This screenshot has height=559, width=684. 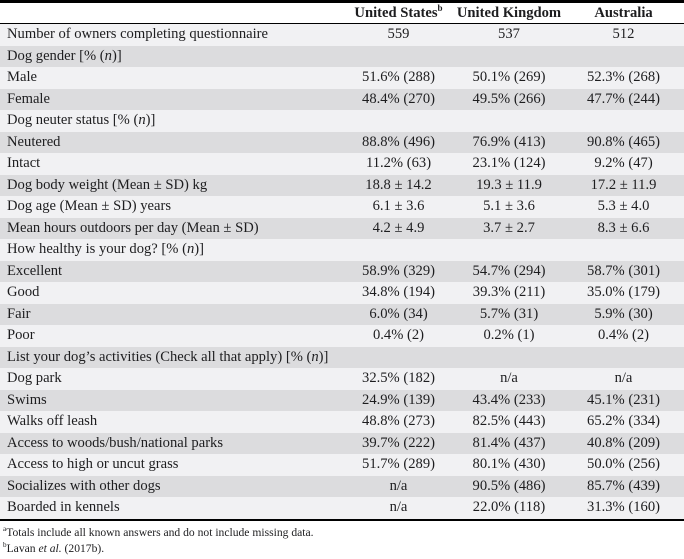 I want to click on value-cell: 82.5% (443), so click(x=509, y=421).